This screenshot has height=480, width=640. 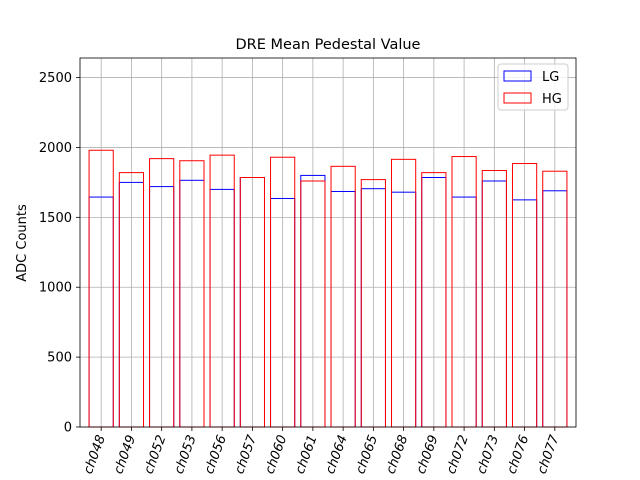 What do you see at coordinates (68, 428) in the screenshot?
I see `y-tick-label: 0` at bounding box center [68, 428].